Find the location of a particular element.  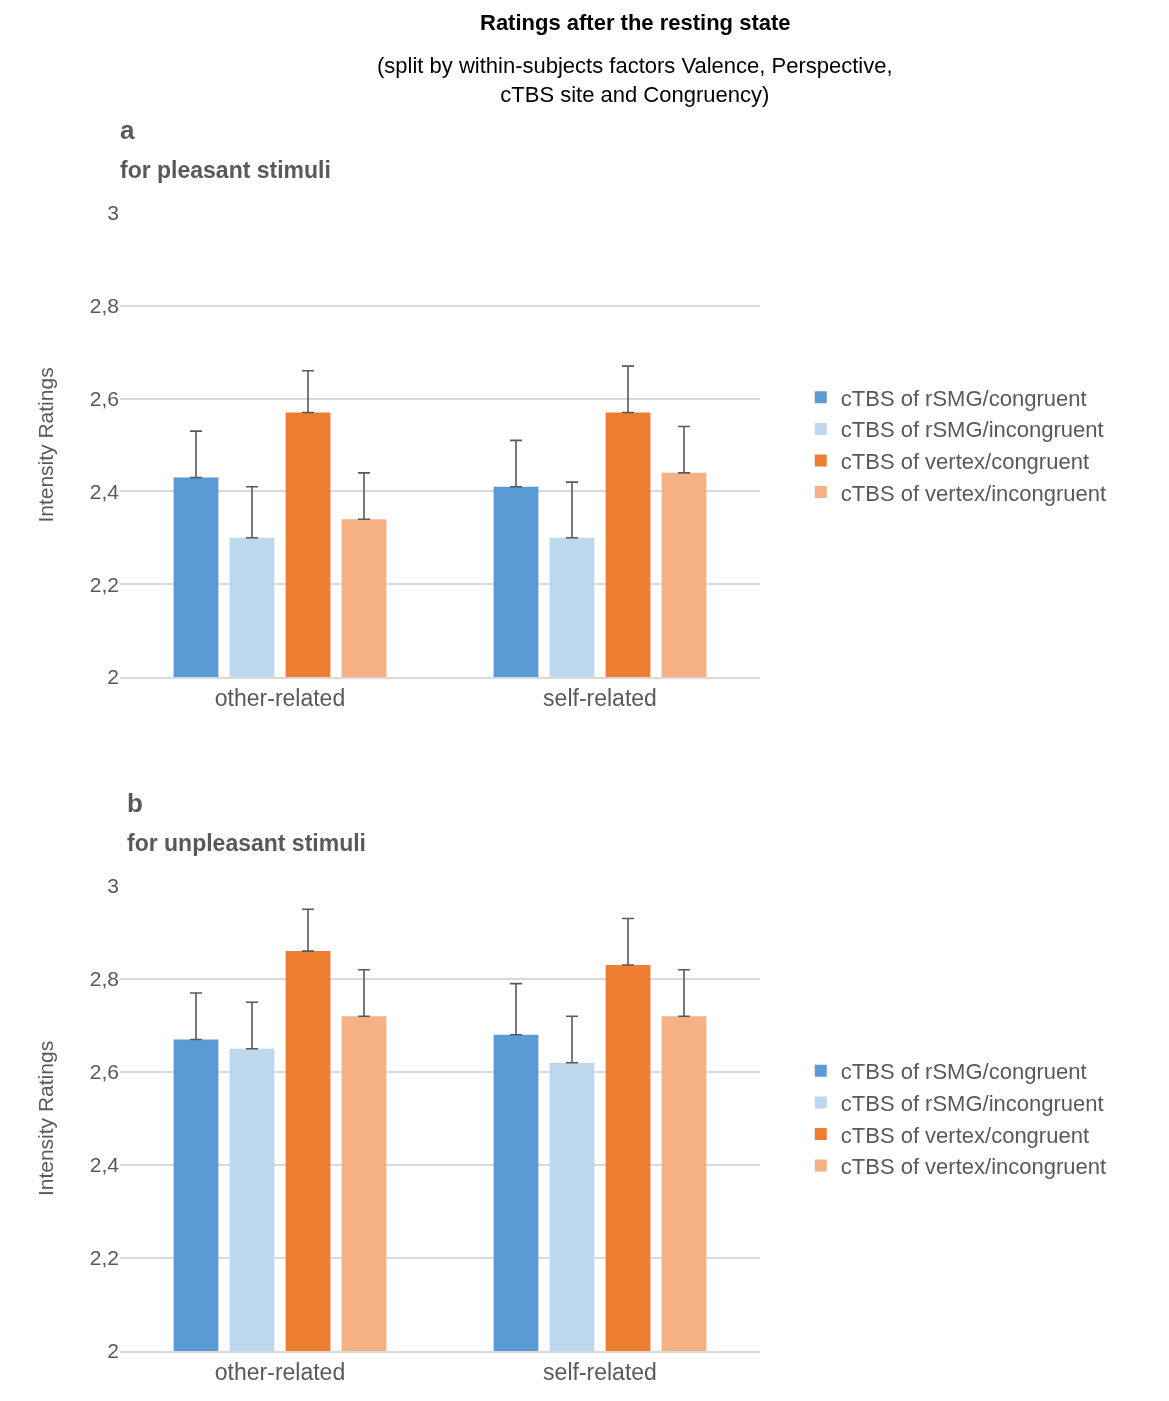

chart-title: b is located at coordinates (135, 803).